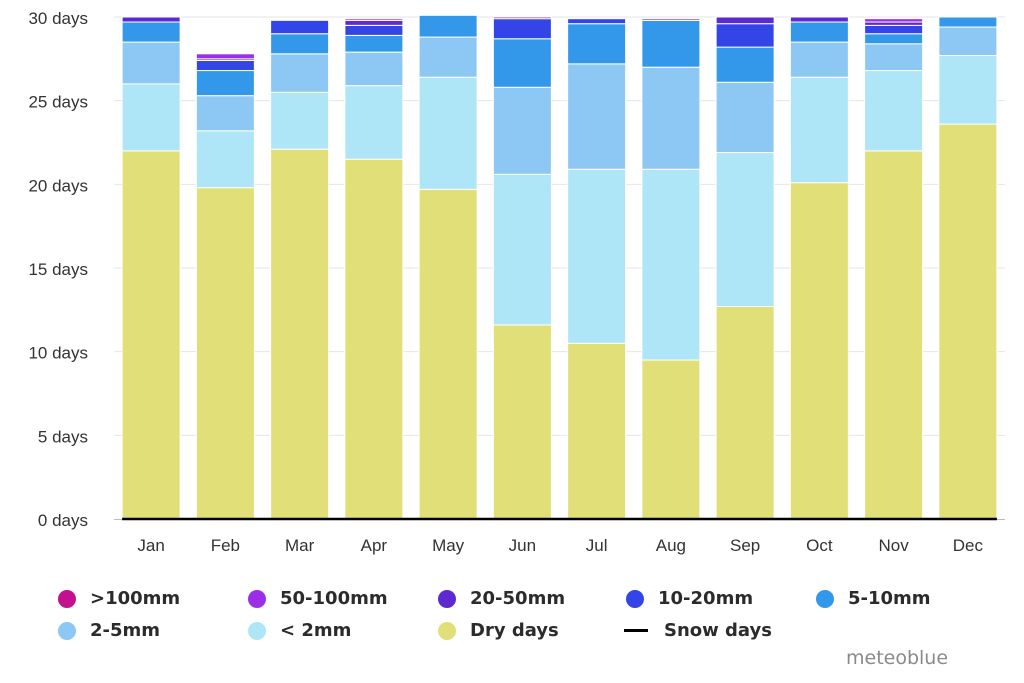 This screenshot has height=683, width=1024. Describe the element at coordinates (63, 436) in the screenshot. I see `y-tick-label: 5 days` at that location.